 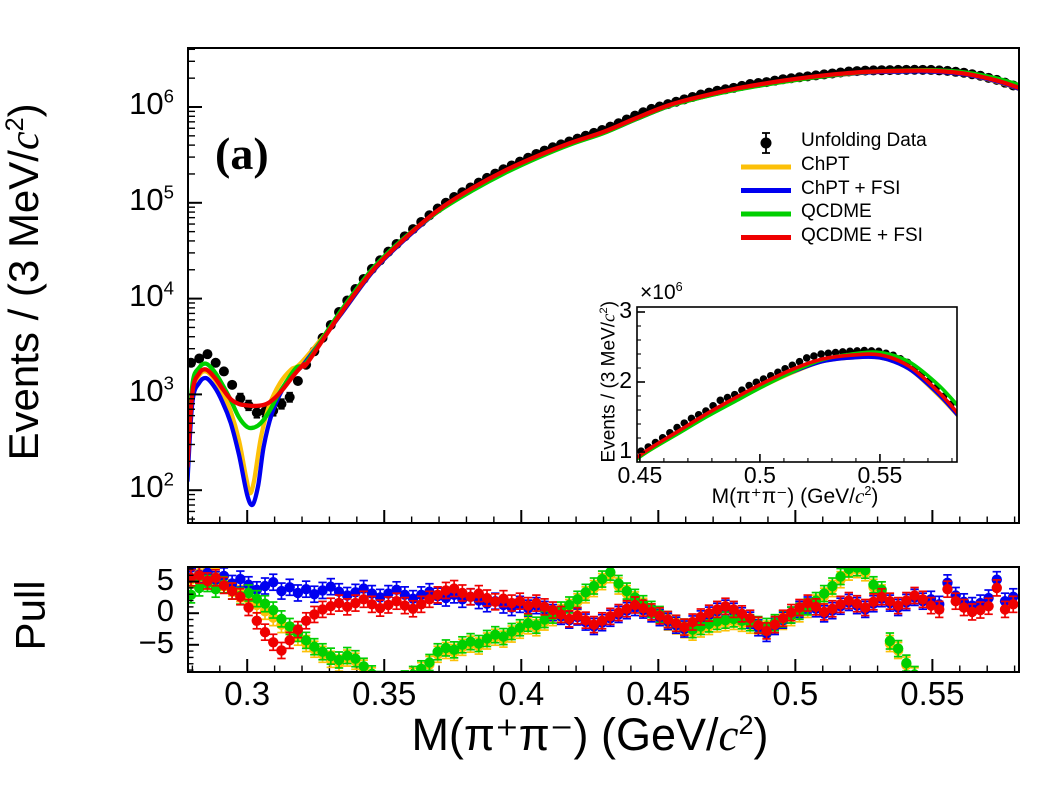 I want to click on inset-x-axis-title-italic-c: c, so click(x=859, y=496).